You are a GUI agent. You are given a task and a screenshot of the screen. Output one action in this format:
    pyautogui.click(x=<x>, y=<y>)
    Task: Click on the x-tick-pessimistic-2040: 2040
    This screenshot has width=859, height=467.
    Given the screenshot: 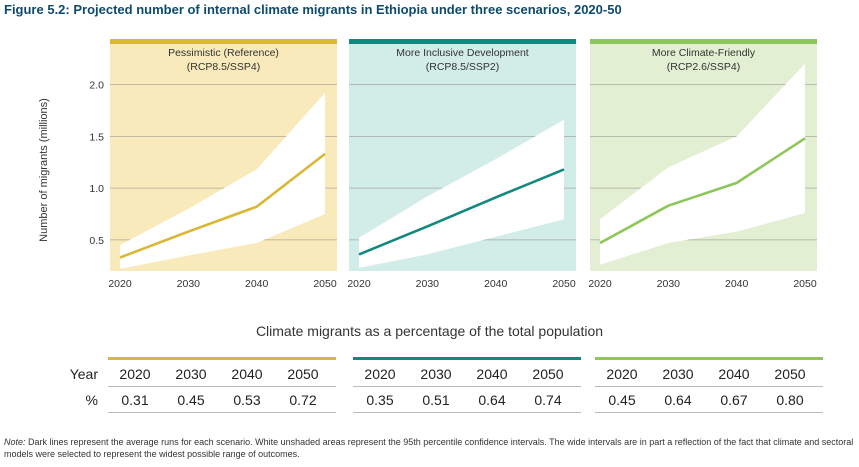 What is the action you would take?
    pyautogui.click(x=257, y=284)
    